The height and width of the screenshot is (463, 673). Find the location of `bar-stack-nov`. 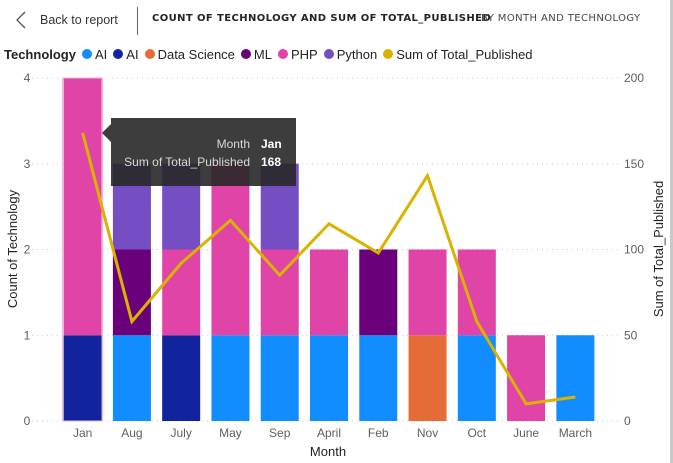

bar-stack-nov is located at coordinates (427, 335).